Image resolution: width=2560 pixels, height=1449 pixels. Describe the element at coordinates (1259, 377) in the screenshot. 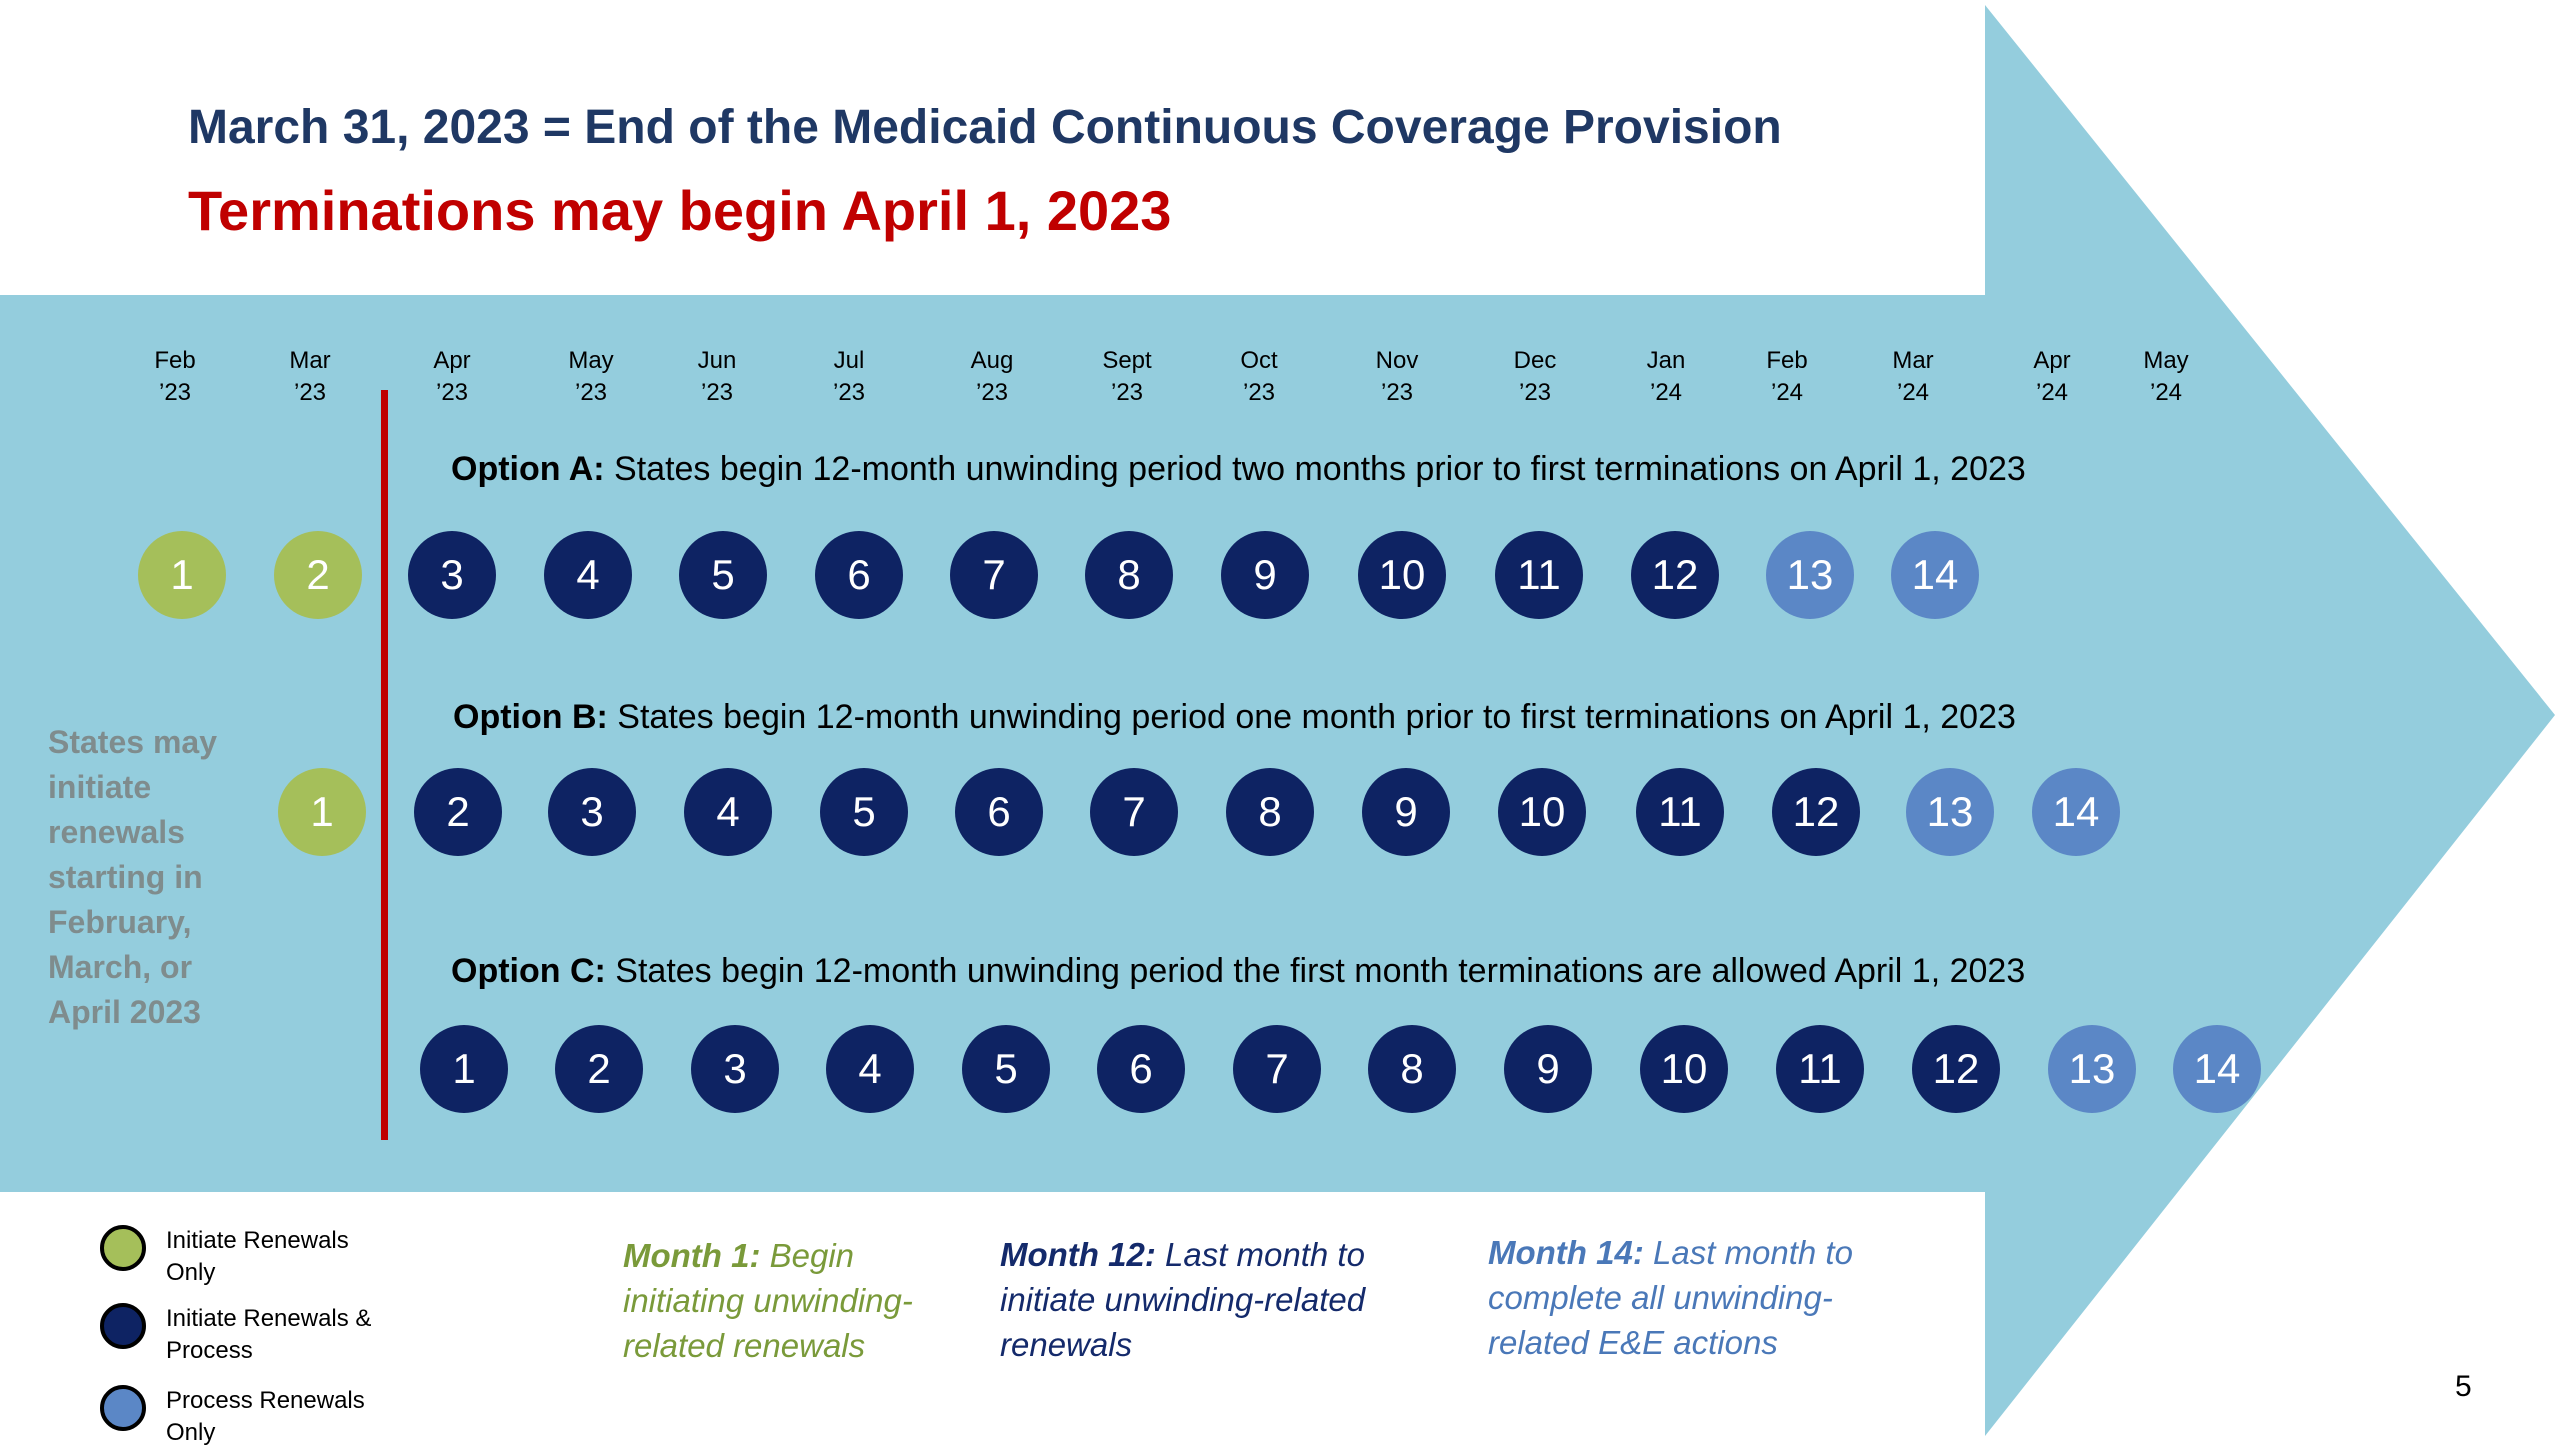

I see `month-label: Oct ’23` at that location.